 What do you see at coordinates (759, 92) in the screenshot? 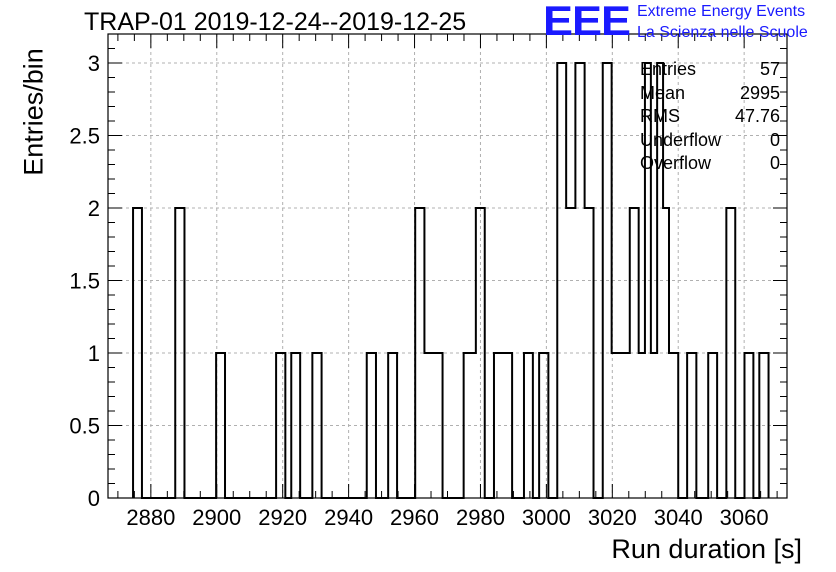
I see `stat-value: 2995` at bounding box center [759, 92].